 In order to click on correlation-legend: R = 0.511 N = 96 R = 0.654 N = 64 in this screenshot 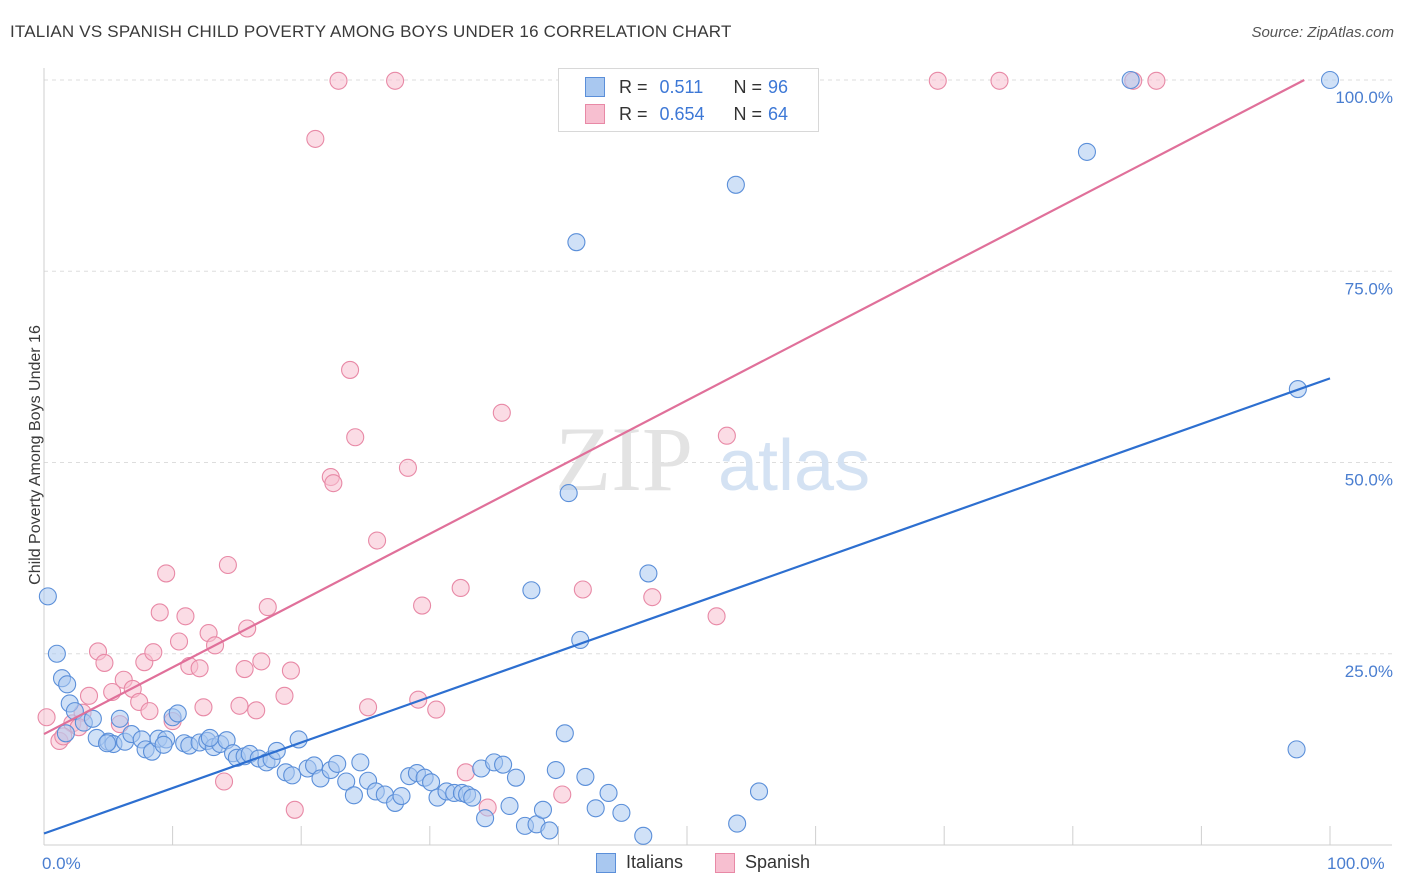, I will do `click(688, 100)`.